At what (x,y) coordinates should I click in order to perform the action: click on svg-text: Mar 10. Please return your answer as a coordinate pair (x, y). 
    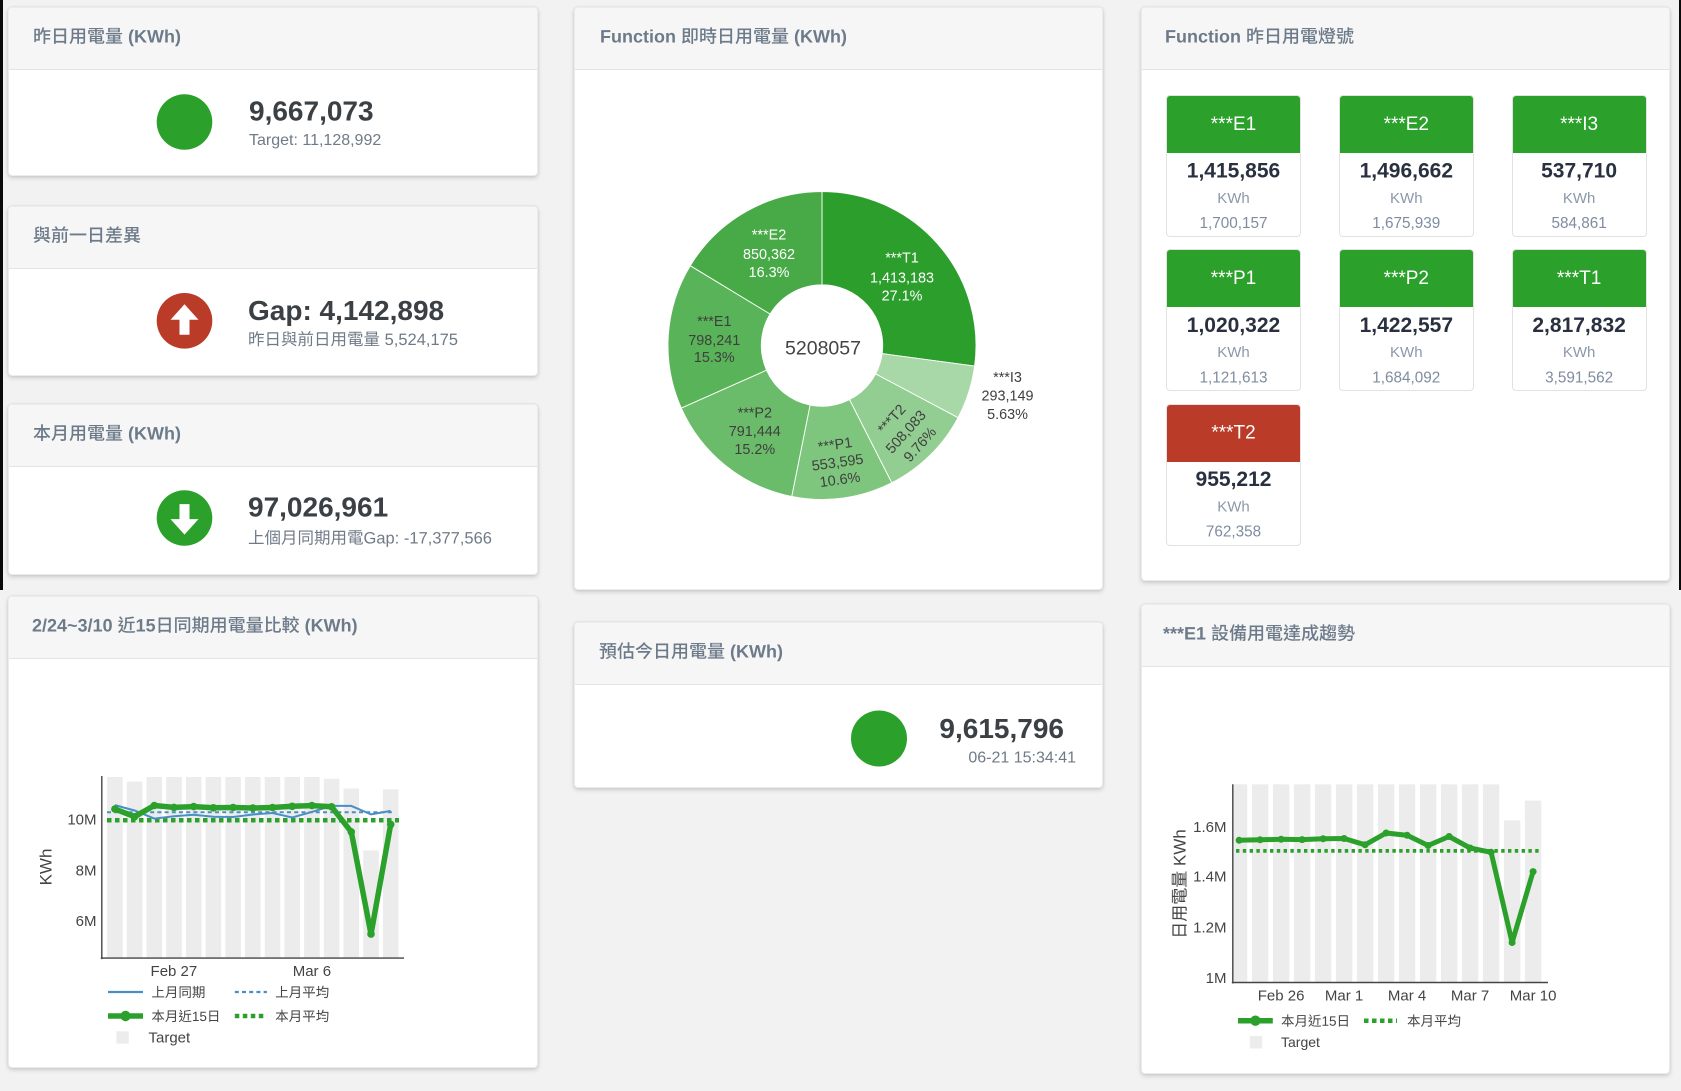
    Looking at the image, I should click on (1533, 996).